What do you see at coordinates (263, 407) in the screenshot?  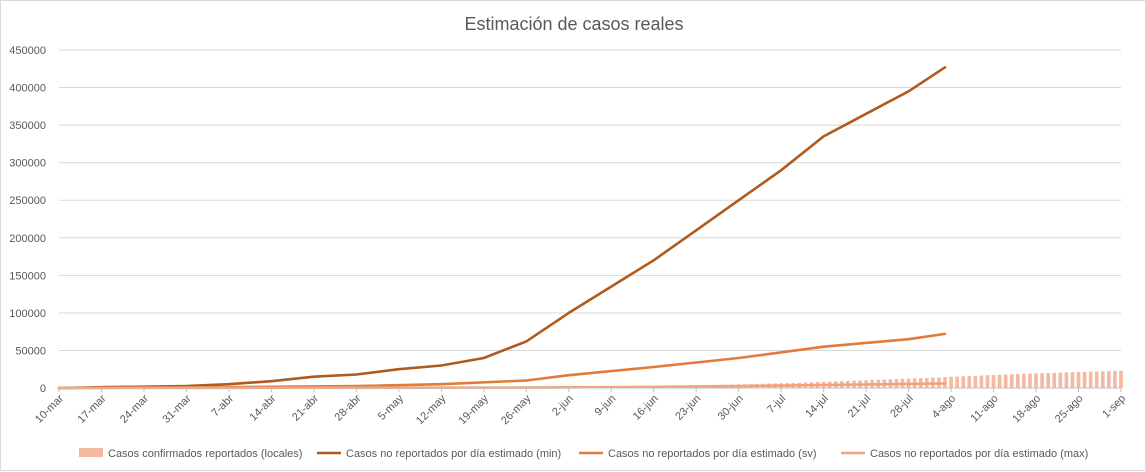 I see `x-tick-label: 14-abr` at bounding box center [263, 407].